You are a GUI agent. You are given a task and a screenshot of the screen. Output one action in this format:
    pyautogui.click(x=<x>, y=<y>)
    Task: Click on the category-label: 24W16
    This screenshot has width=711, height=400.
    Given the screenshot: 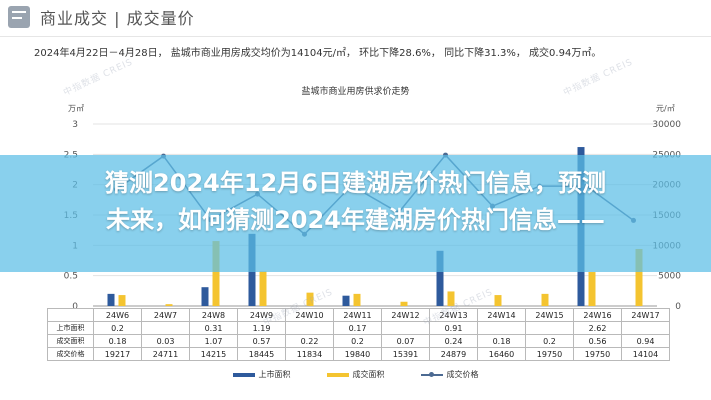 What is the action you would take?
    pyautogui.click(x=597, y=315)
    